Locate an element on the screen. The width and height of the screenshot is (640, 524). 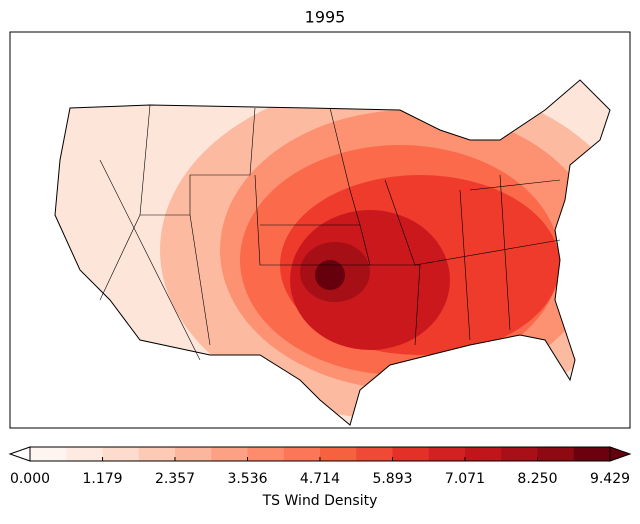
colorbar-tick-label: 1.179 is located at coordinates (102, 479).